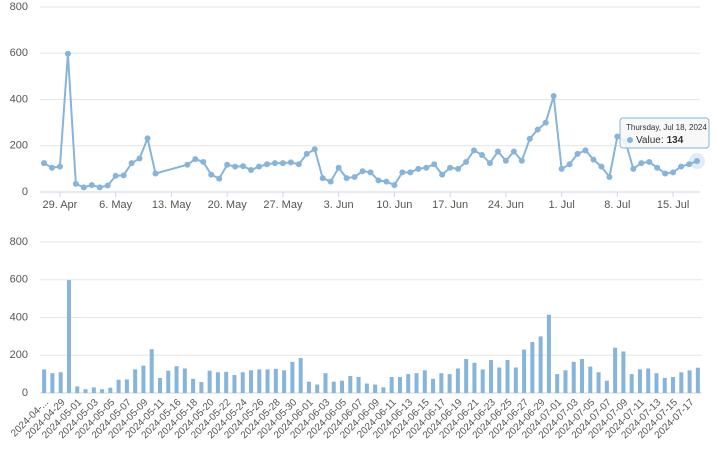 The width and height of the screenshot is (716, 460). I want to click on tooltip-box, so click(664, 133).